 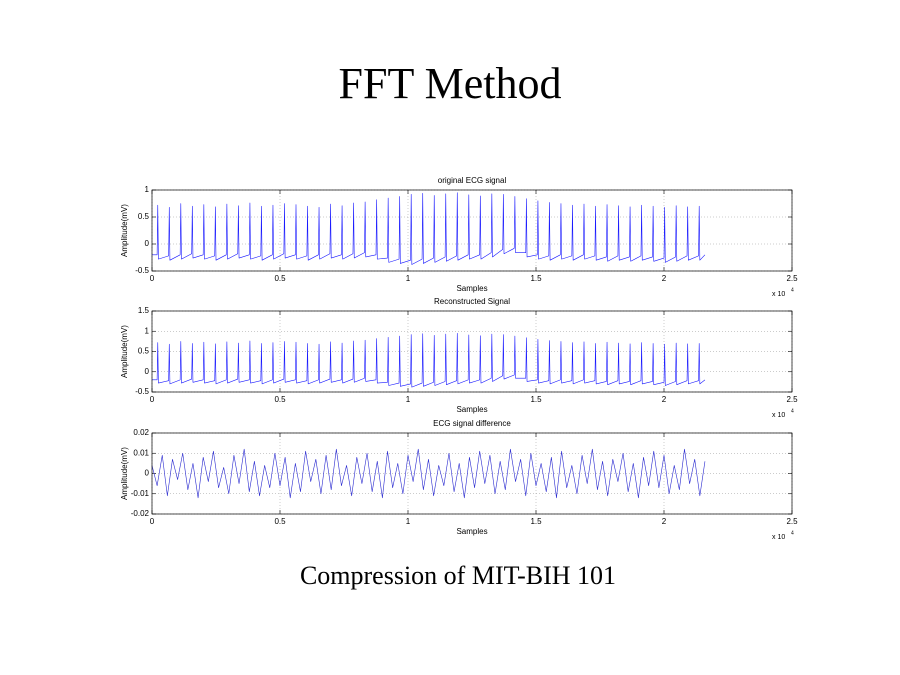 What do you see at coordinates (472, 301) in the screenshot?
I see `subplot-title: Reconstructed Signal` at bounding box center [472, 301].